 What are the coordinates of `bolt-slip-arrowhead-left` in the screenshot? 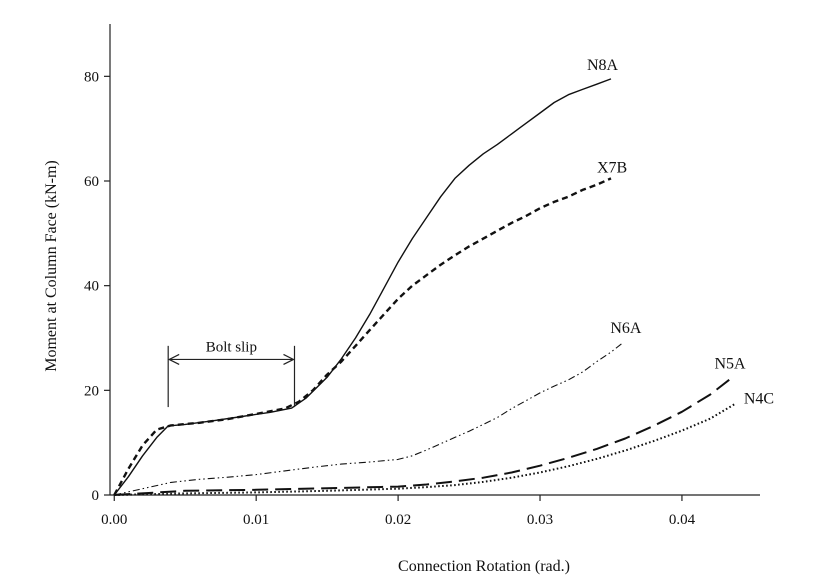 It's located at (173, 359).